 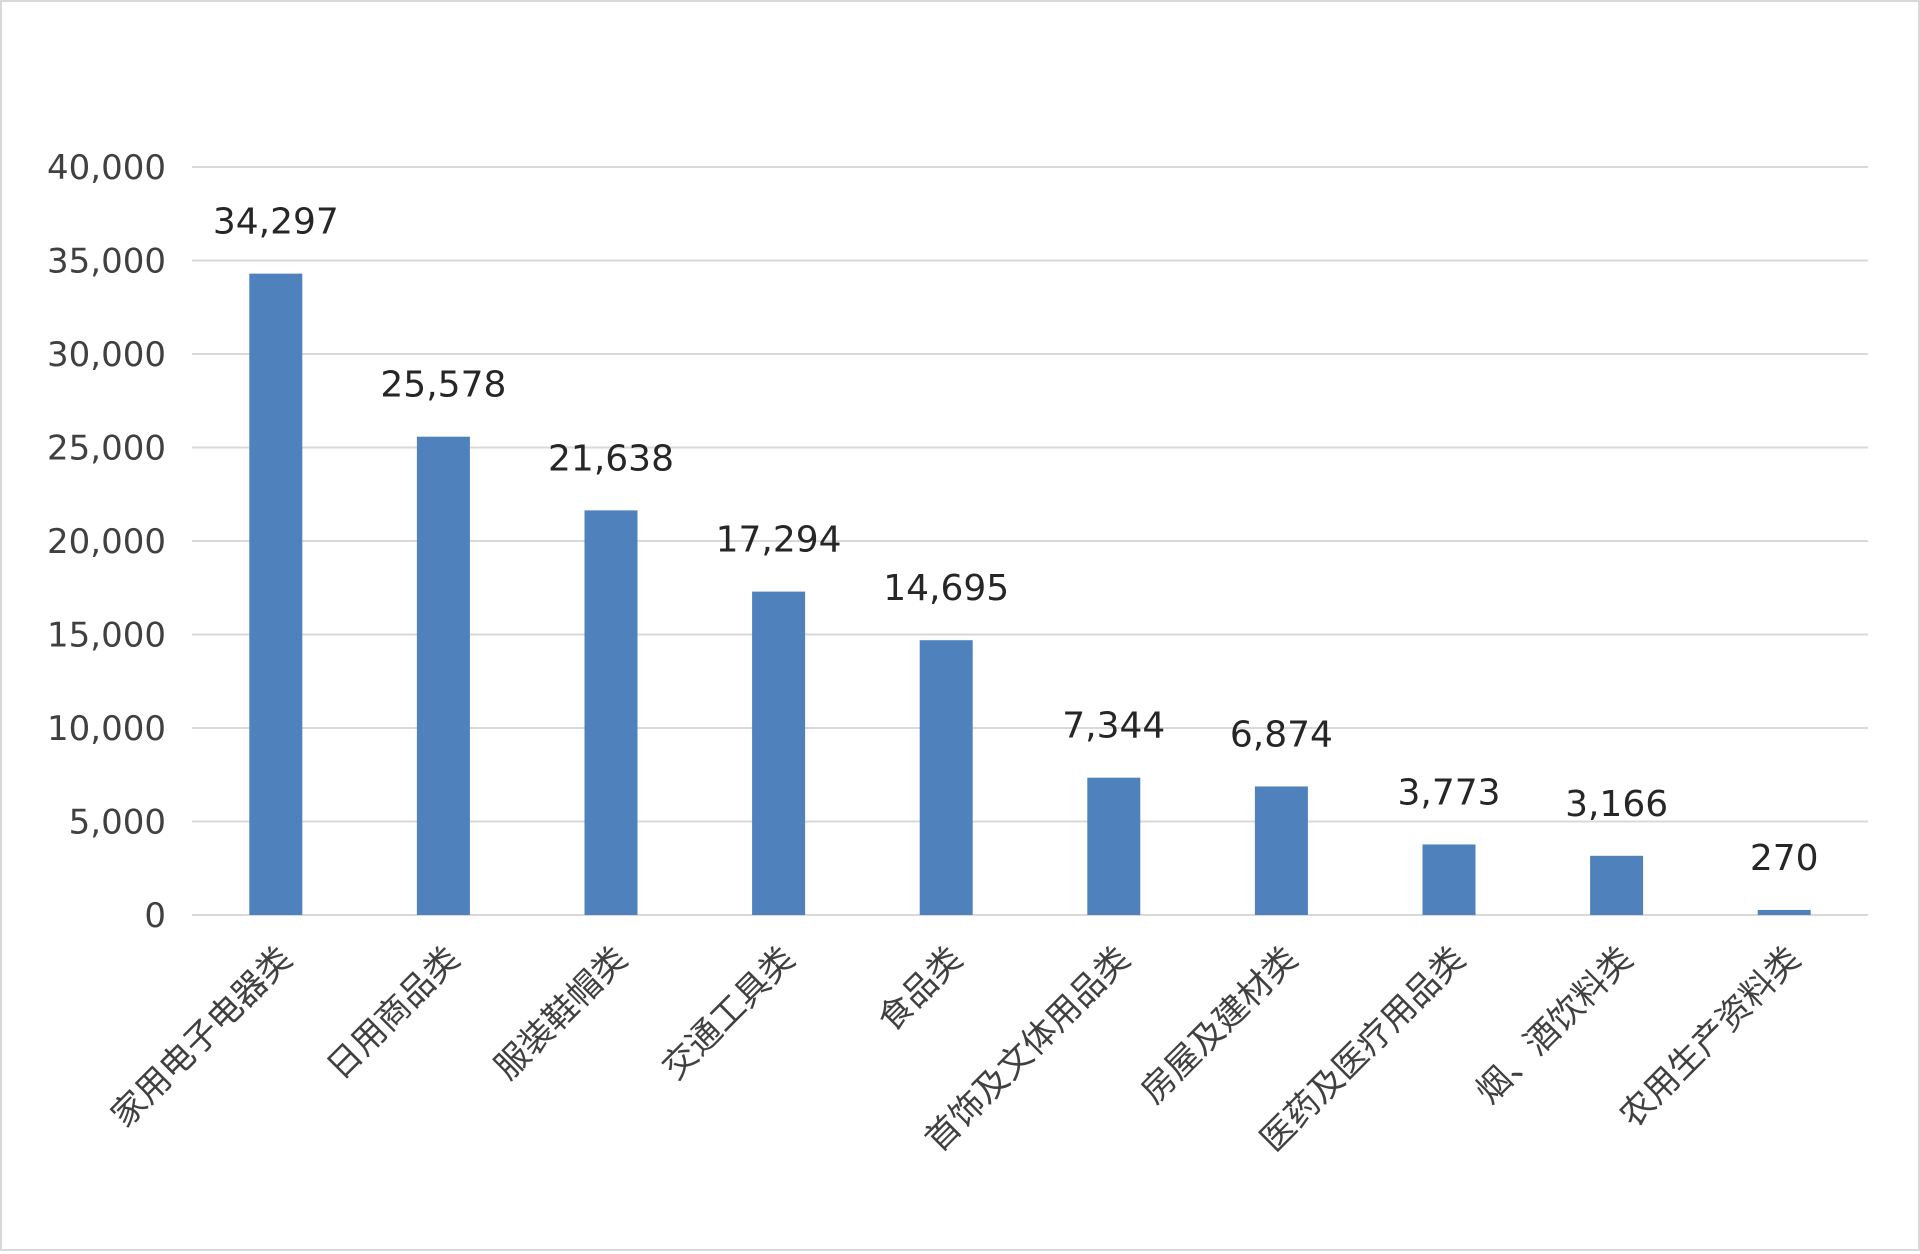 I want to click on data-label: 3,773, so click(x=1448, y=792).